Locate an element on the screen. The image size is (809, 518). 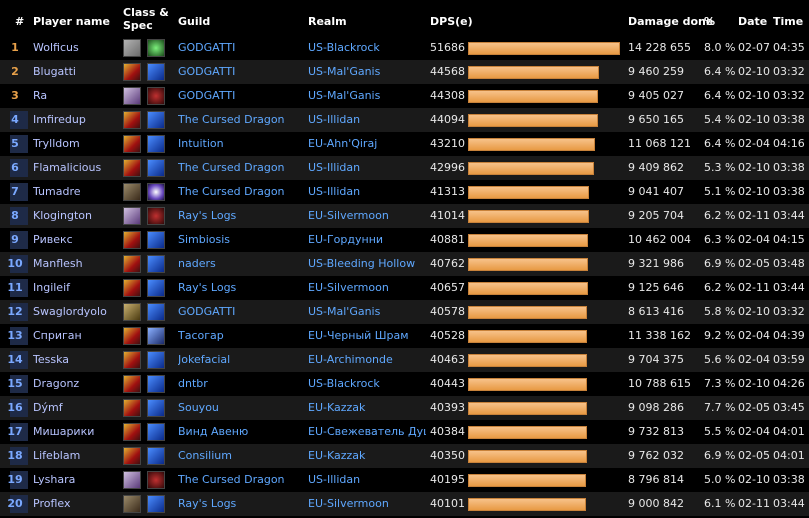
time-value: 03:32 is located at coordinates (789, 311).